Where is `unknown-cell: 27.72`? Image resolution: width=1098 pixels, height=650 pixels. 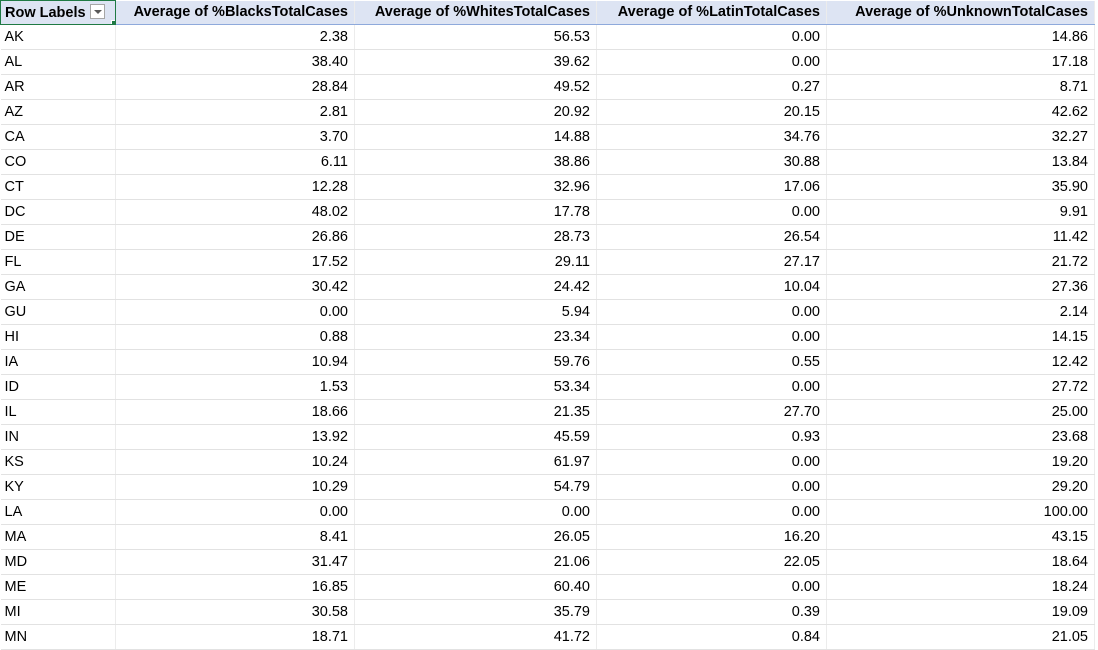 unknown-cell: 27.72 is located at coordinates (960, 387).